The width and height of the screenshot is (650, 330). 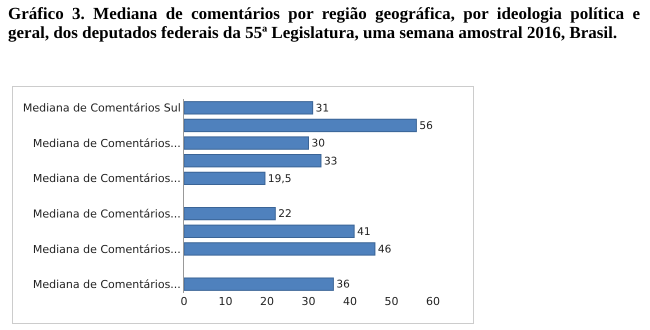 What do you see at coordinates (101, 108) in the screenshot?
I see `y-tick-label: Mediana de Comentários Sul` at bounding box center [101, 108].